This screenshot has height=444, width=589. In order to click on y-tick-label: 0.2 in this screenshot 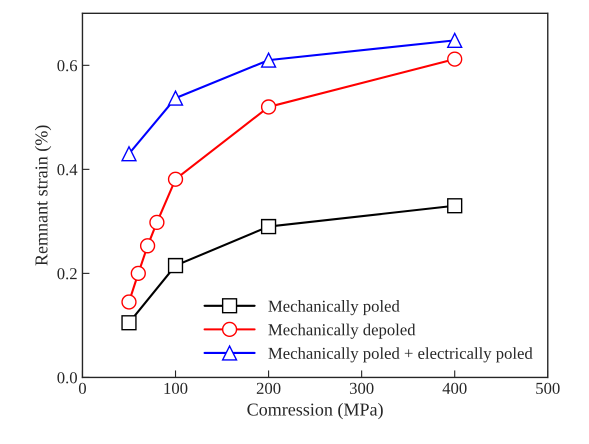, I will do `click(67, 274)`.